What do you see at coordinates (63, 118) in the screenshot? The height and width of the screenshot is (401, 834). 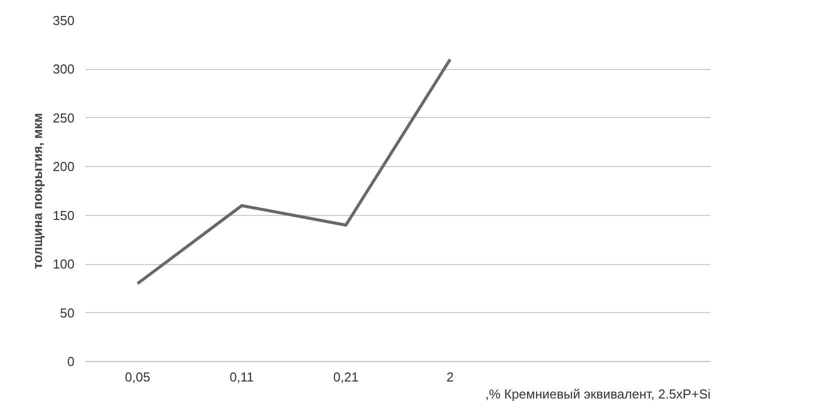 I see `y-tick-label: 250` at bounding box center [63, 118].